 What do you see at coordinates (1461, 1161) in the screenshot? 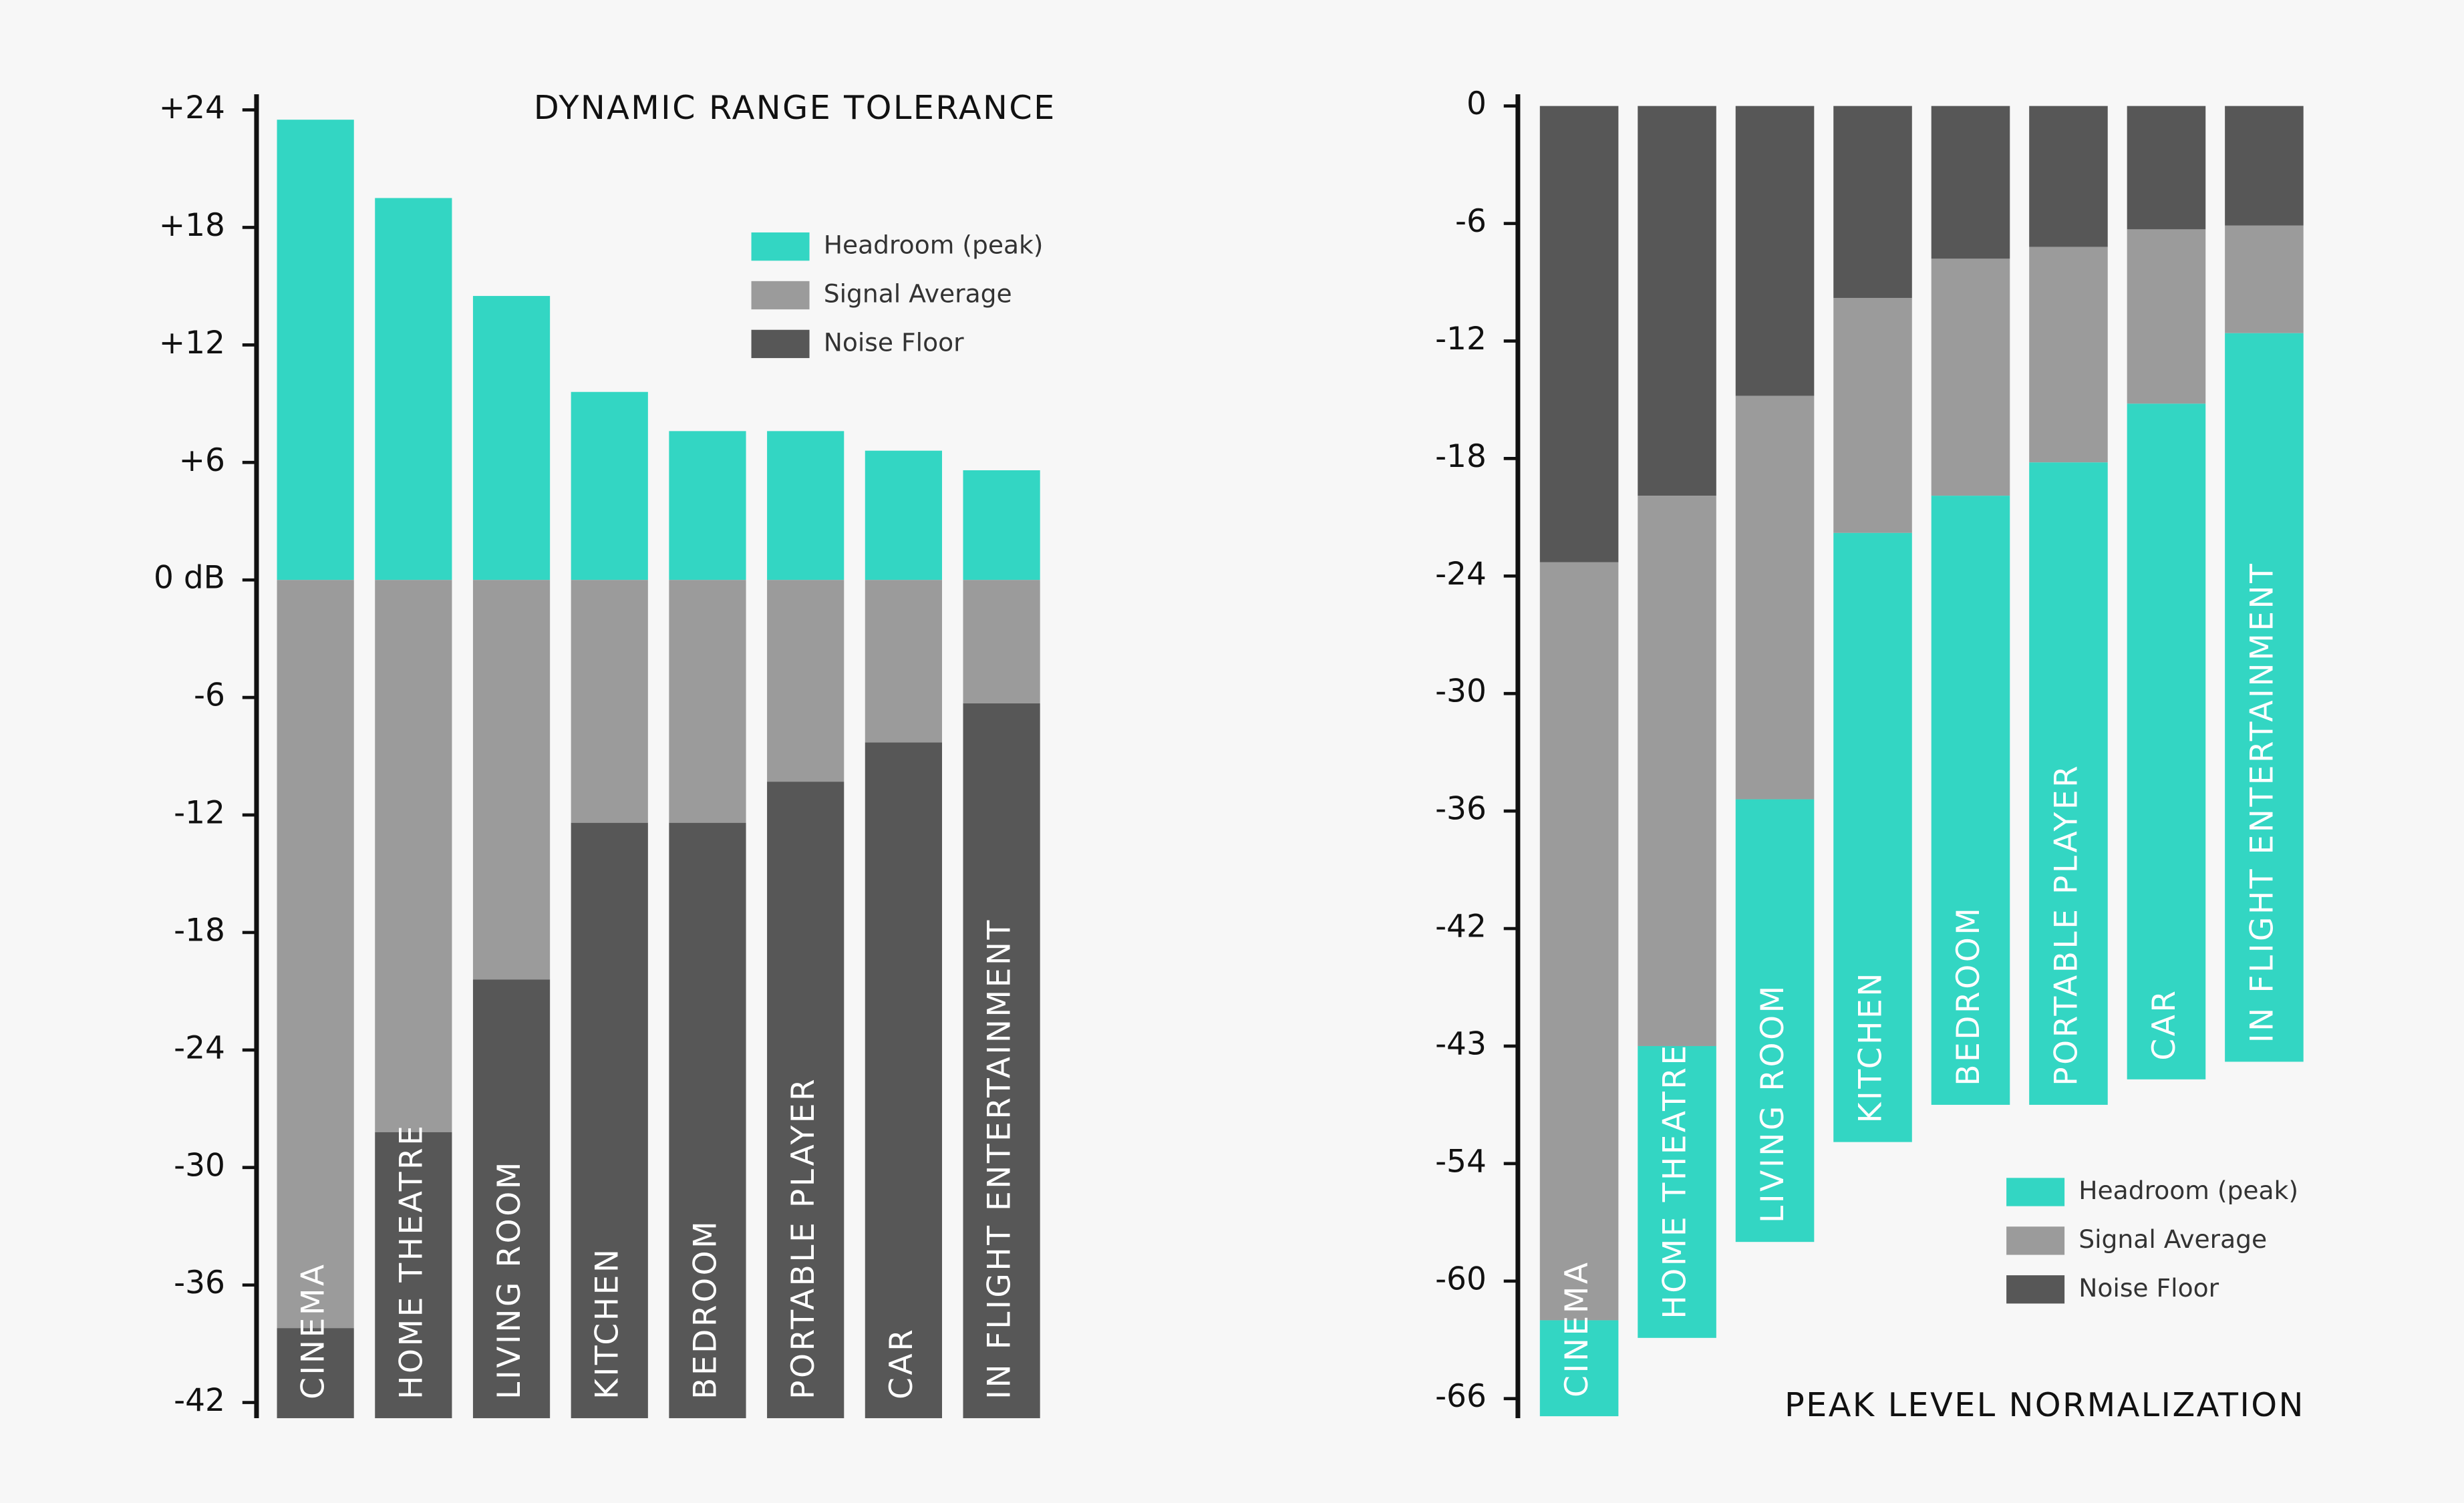
I see `y-tick-label: -54` at bounding box center [1461, 1161].